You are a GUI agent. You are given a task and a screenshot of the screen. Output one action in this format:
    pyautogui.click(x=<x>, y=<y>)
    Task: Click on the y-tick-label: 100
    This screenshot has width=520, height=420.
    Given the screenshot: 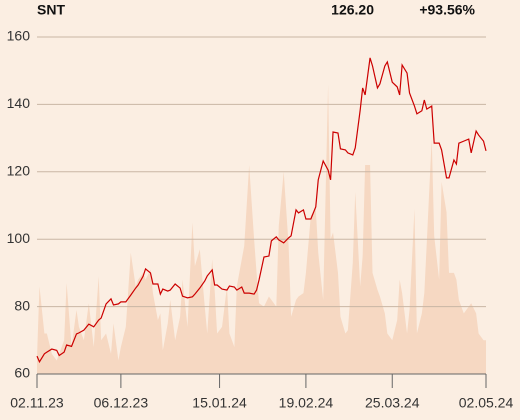 What is the action you would take?
    pyautogui.click(x=19, y=238)
    